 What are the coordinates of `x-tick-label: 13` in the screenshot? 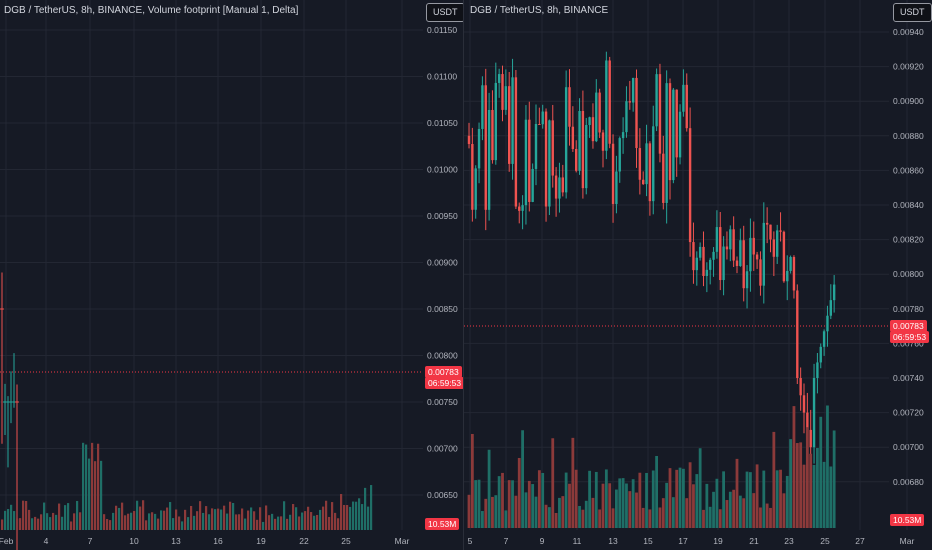 It's located at (613, 541).